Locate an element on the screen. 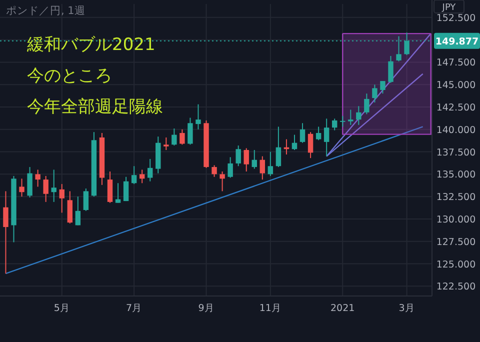  y-tick-label: 135.000 is located at coordinates (456, 175).